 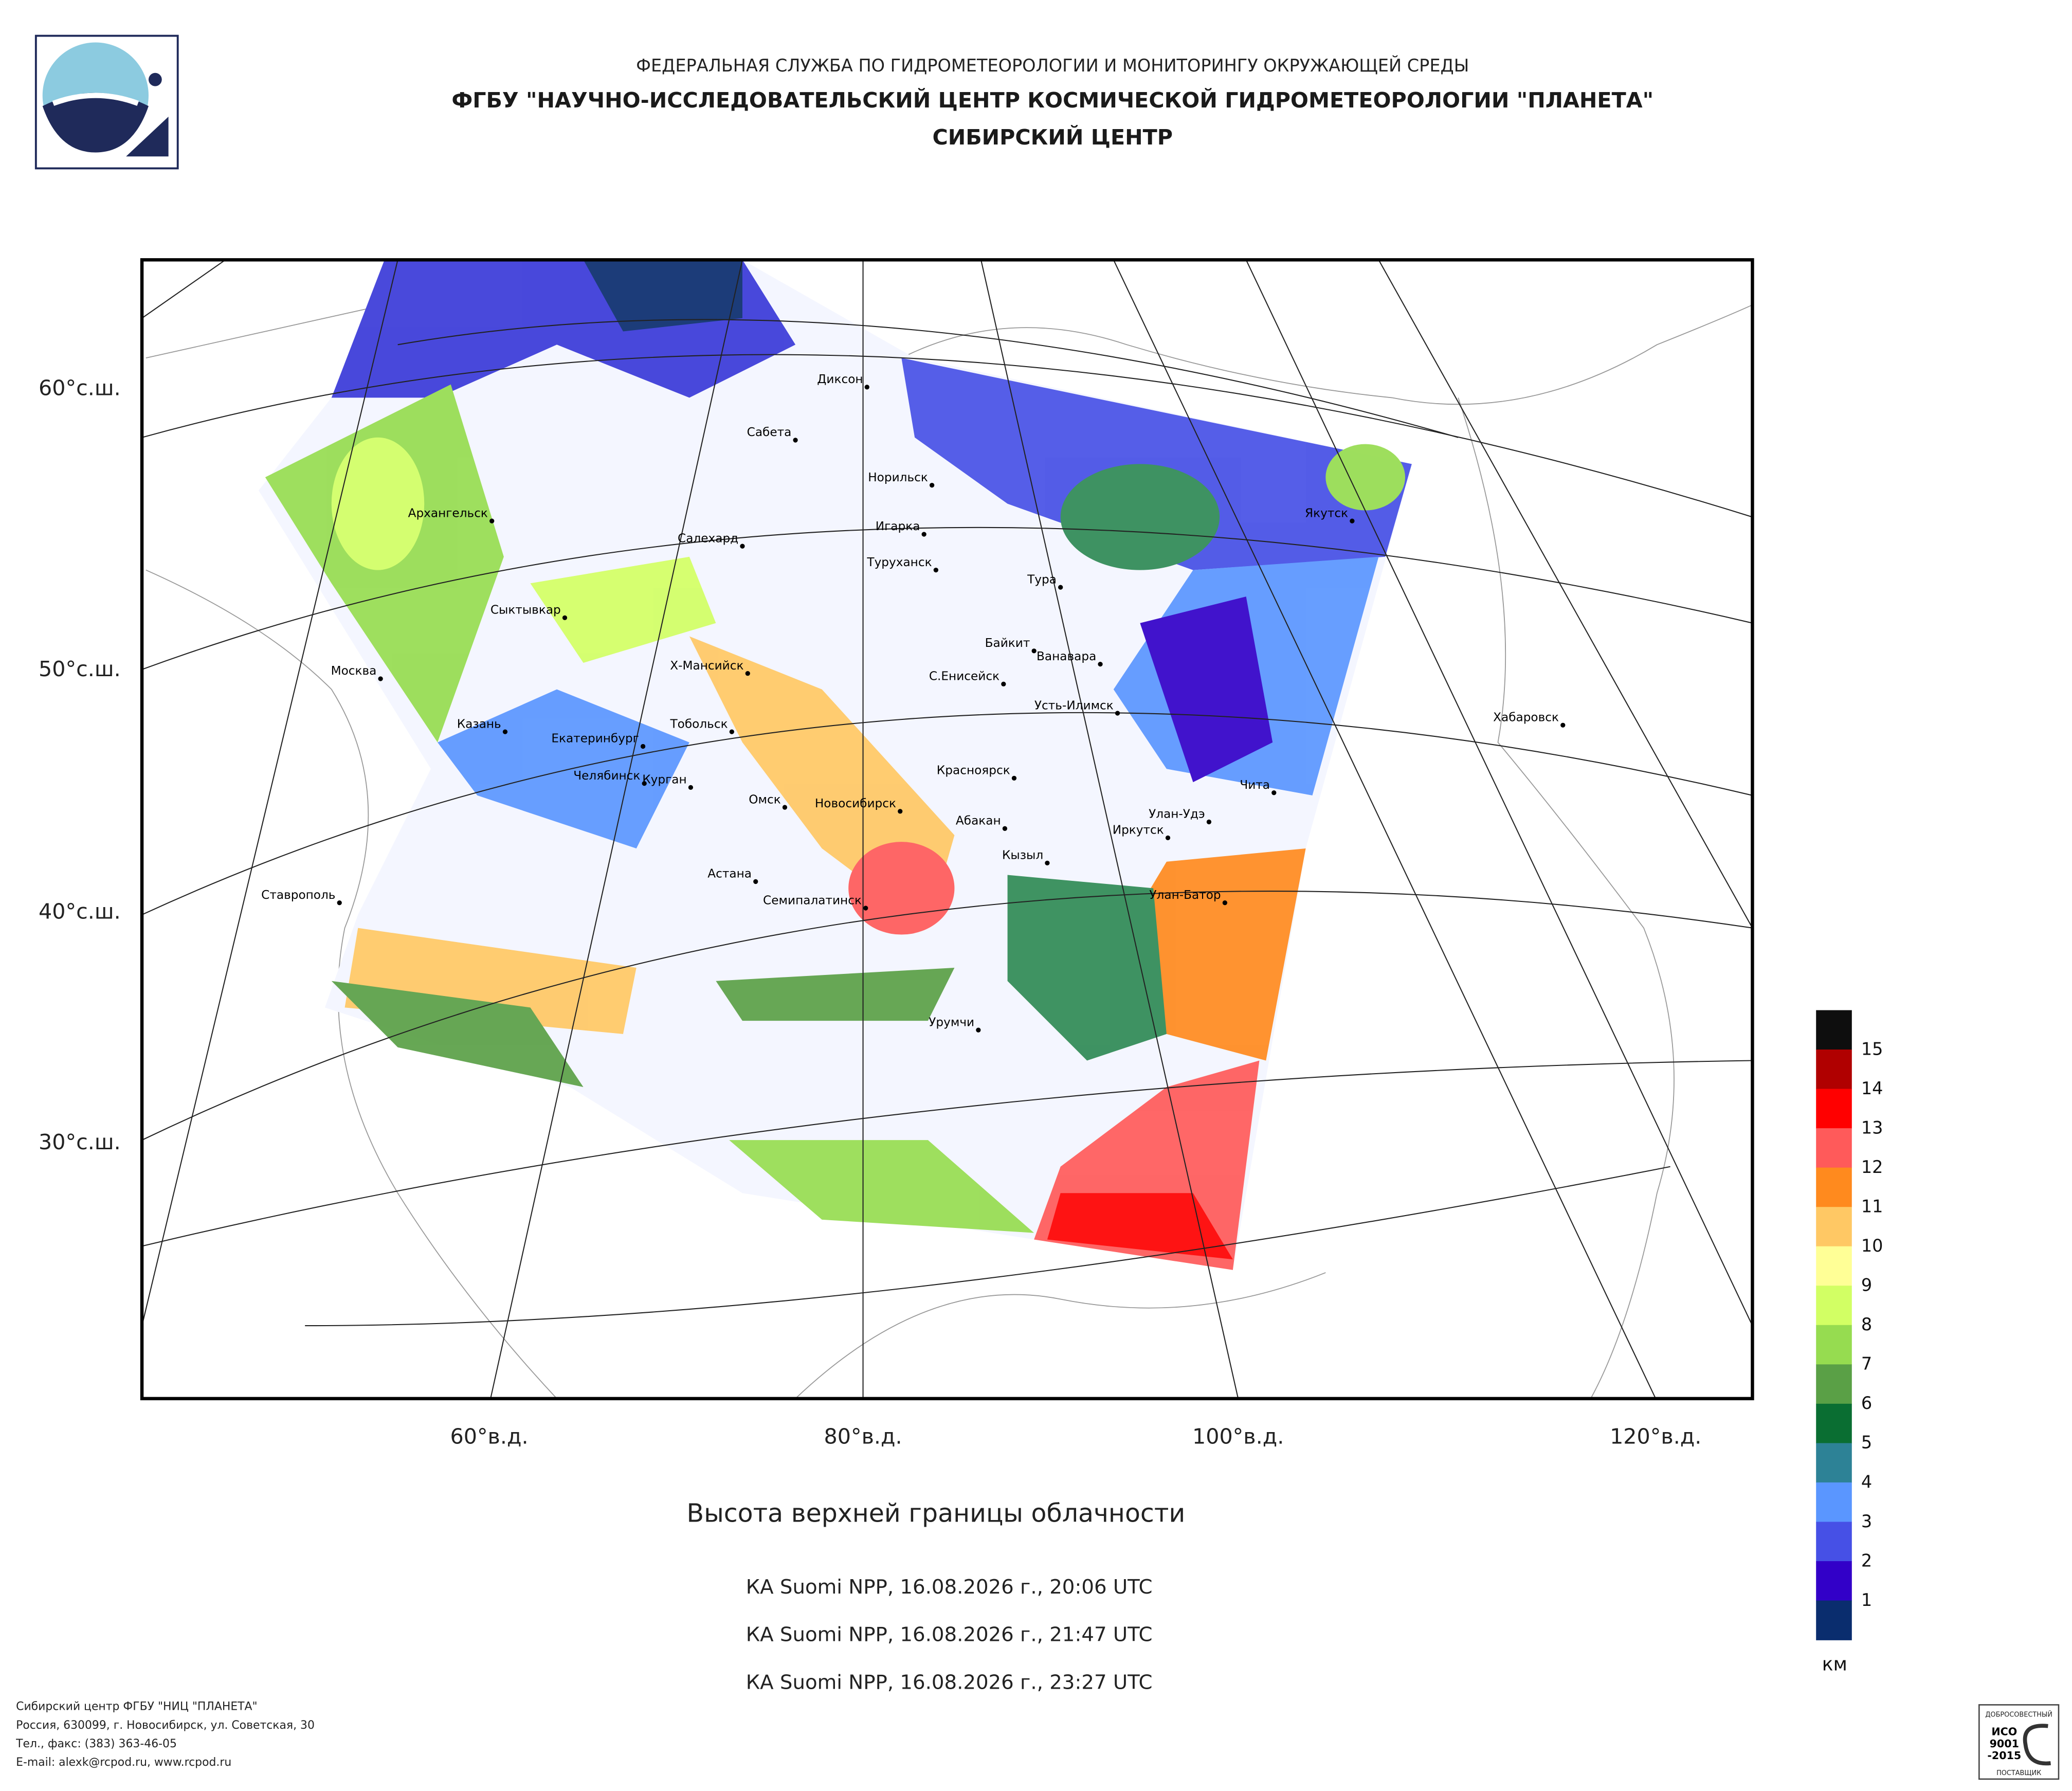 I want to click on city-label: Улан-Батор, so click(x=1185, y=895).